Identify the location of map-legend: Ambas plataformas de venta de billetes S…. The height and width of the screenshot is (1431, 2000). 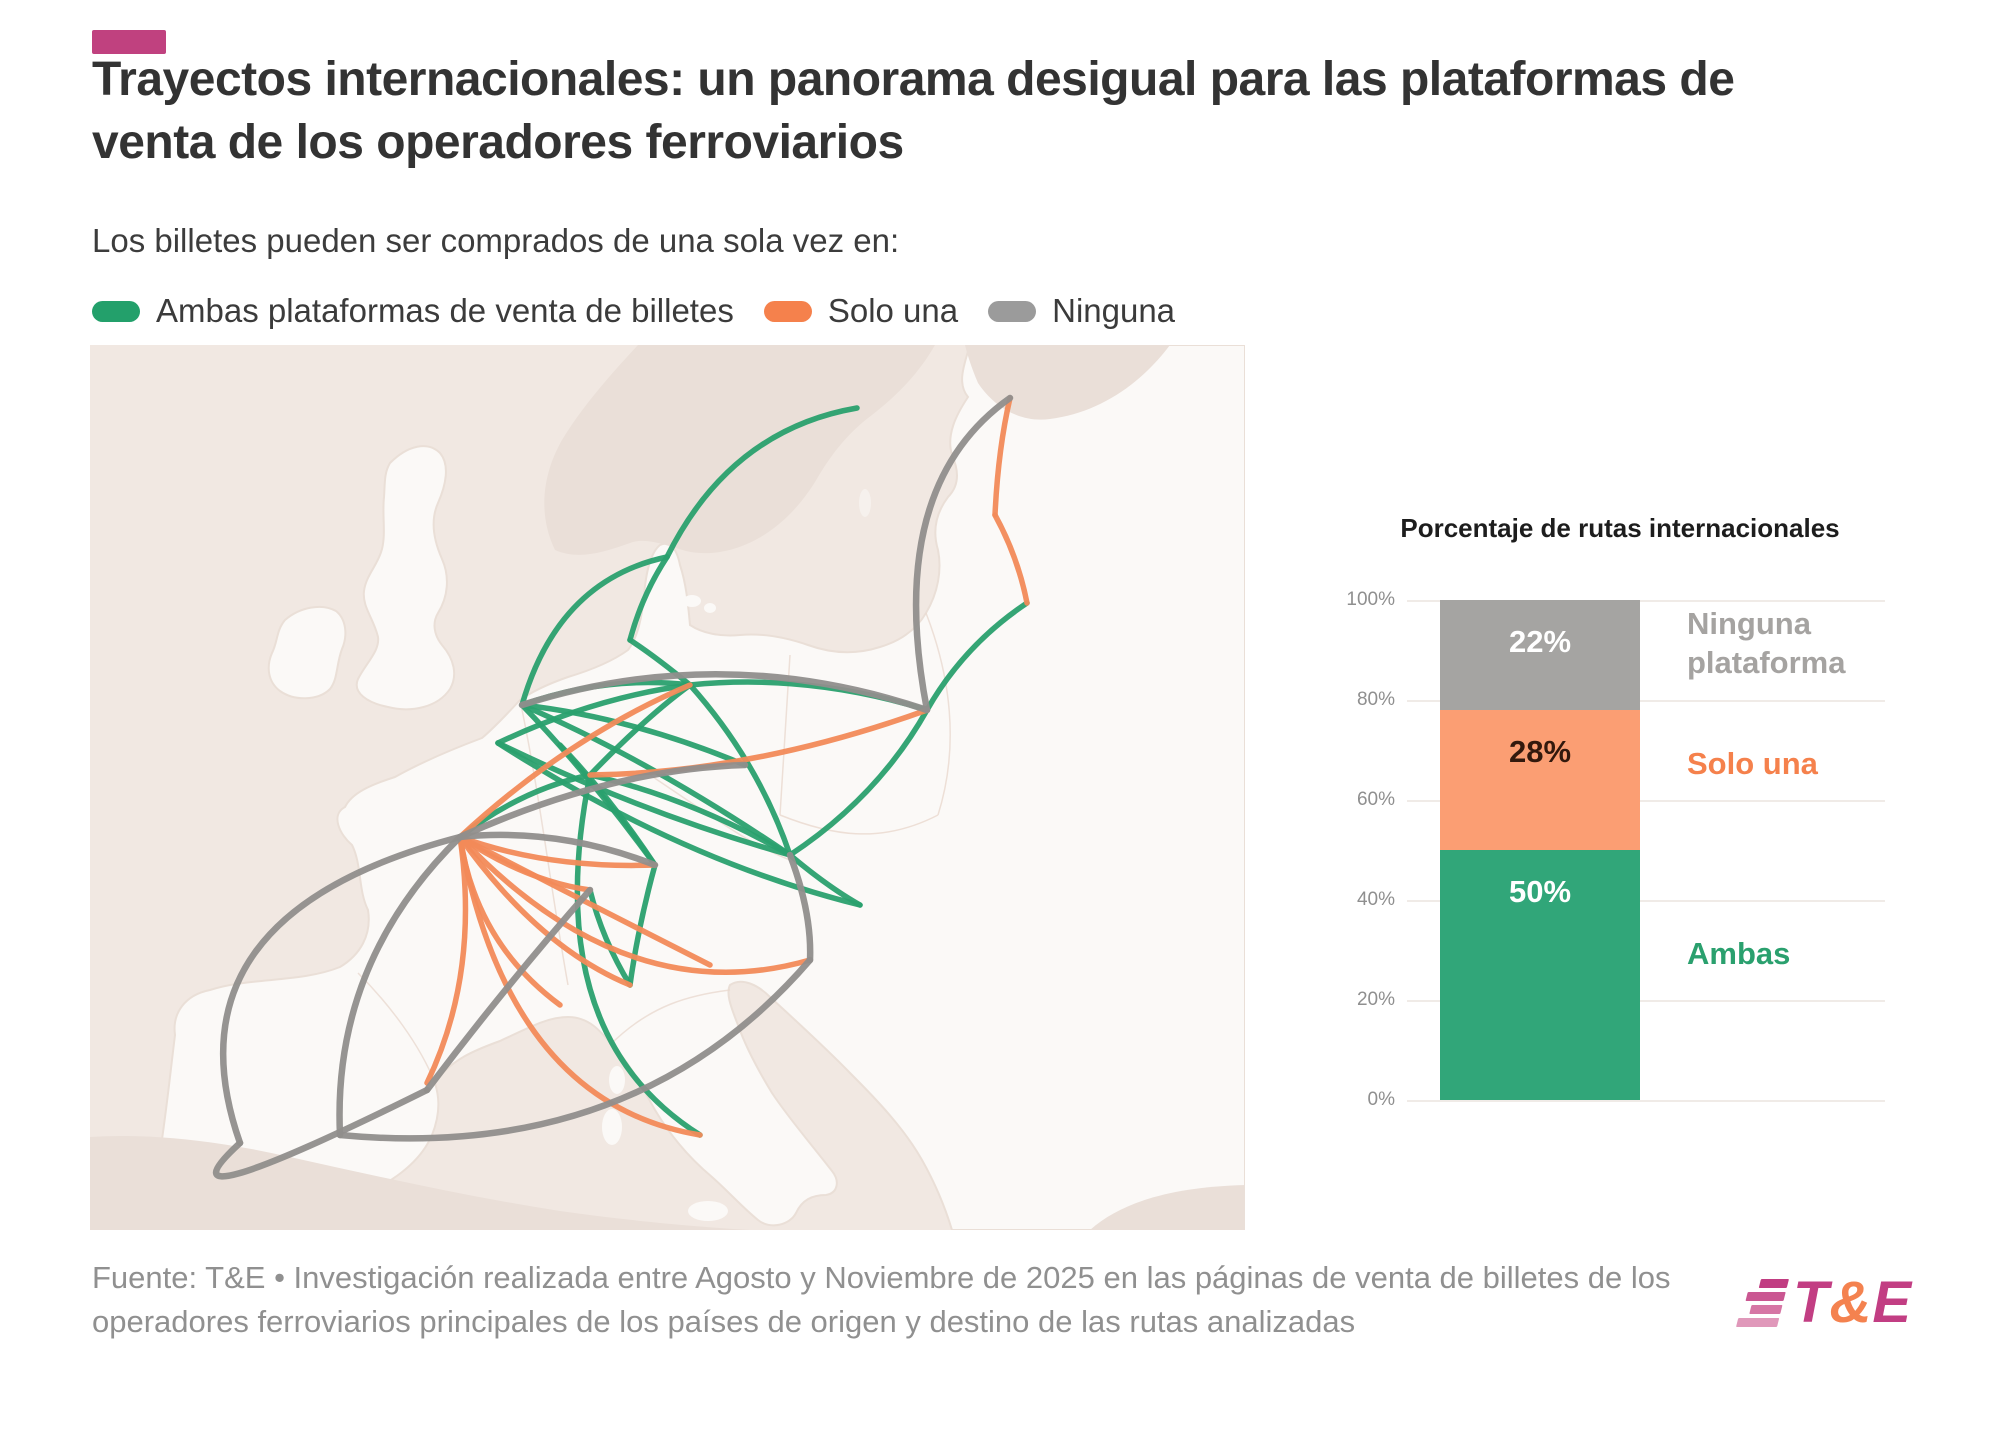
(633, 311).